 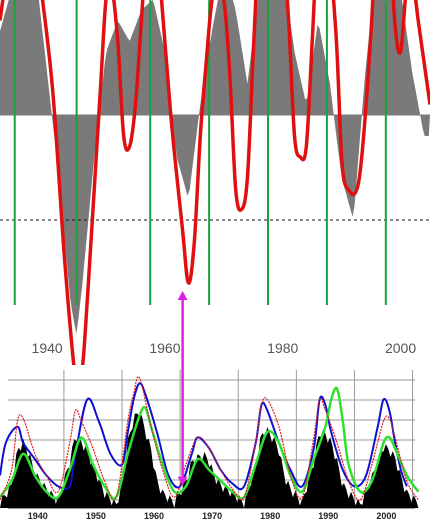 What do you see at coordinates (386, 516) in the screenshot?
I see `bottom-tick-label-6: 2000` at bounding box center [386, 516].